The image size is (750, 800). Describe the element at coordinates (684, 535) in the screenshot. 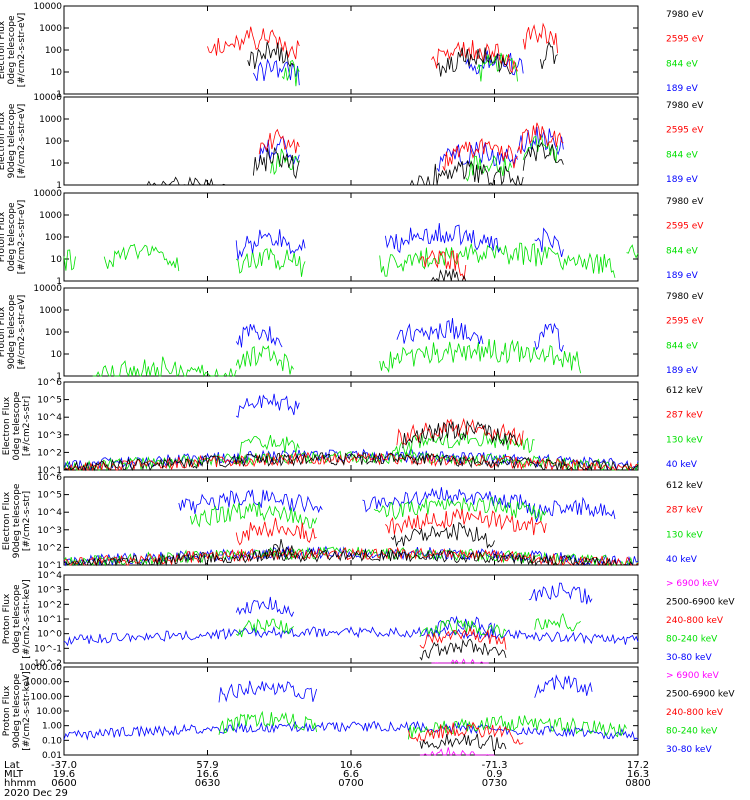

I see `legend-entry: 130 keV` at that location.